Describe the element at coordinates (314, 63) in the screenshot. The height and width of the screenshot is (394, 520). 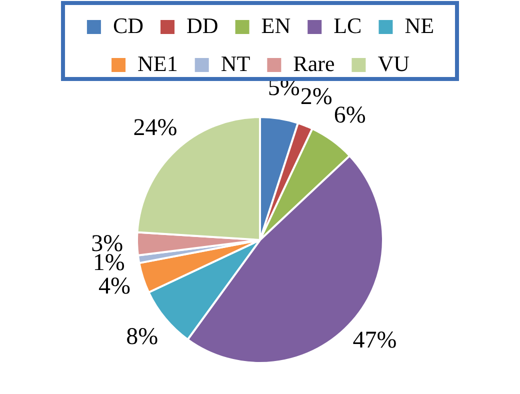
I see `legend-label: Rare` at that location.